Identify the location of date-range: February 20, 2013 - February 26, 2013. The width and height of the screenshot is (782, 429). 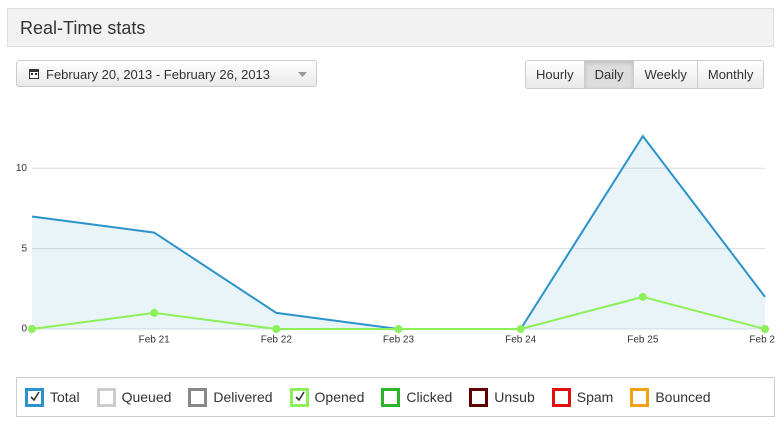
(158, 74).